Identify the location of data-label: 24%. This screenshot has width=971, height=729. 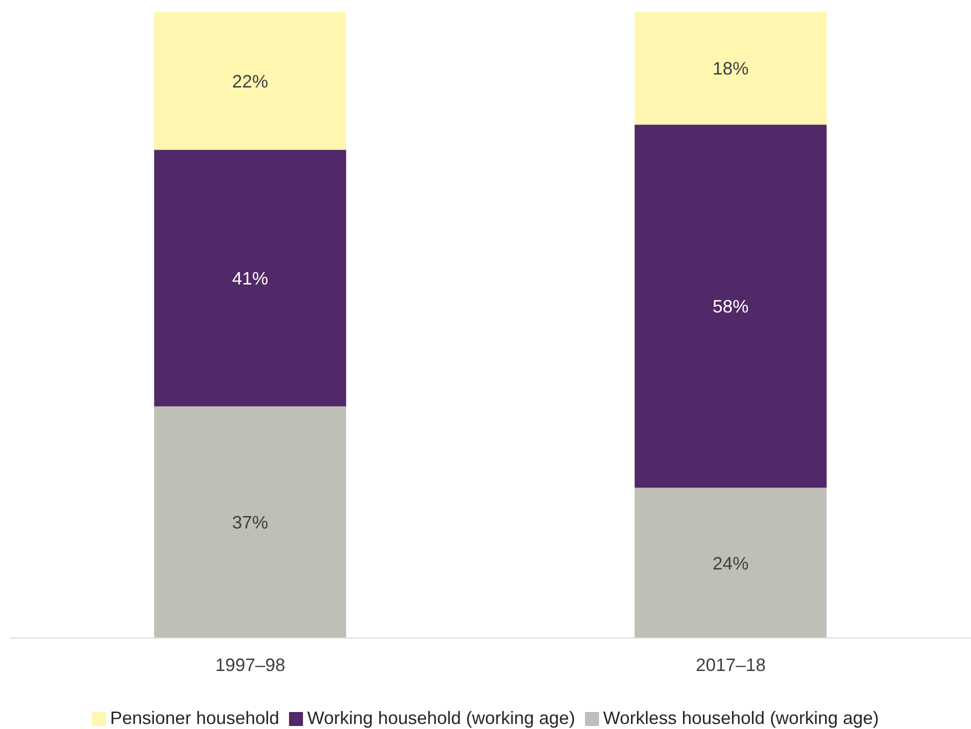
(730, 563).